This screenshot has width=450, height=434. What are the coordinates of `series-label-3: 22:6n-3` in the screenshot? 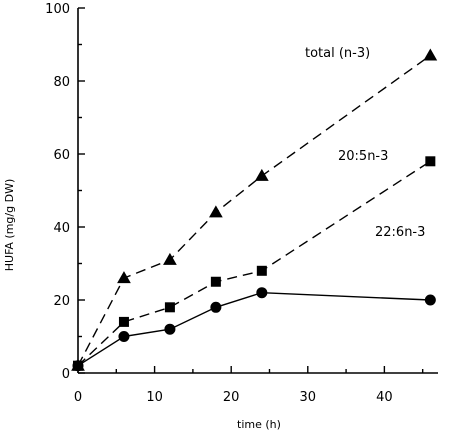 It's located at (400, 232).